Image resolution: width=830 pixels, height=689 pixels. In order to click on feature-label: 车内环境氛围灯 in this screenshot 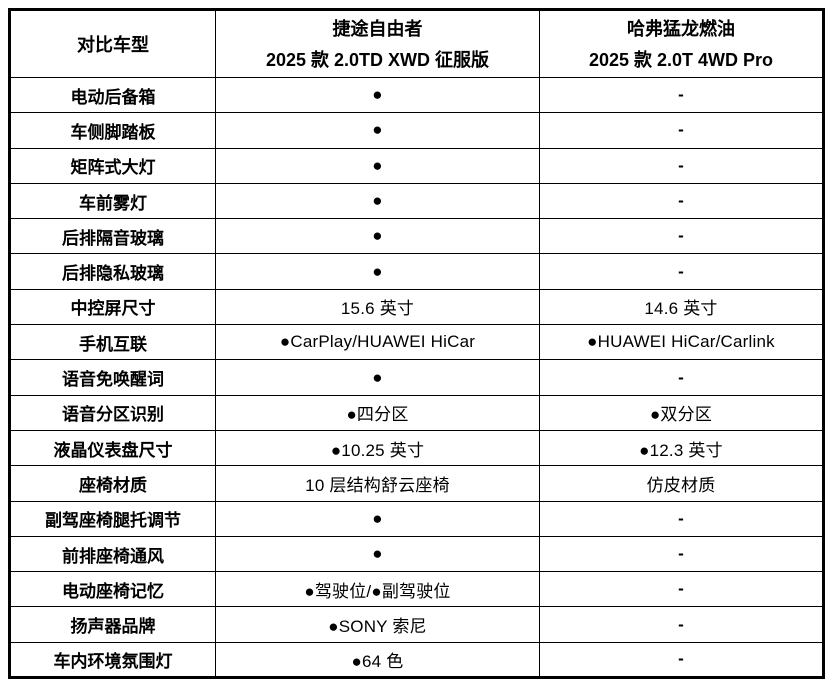, I will do `click(112, 660)`.